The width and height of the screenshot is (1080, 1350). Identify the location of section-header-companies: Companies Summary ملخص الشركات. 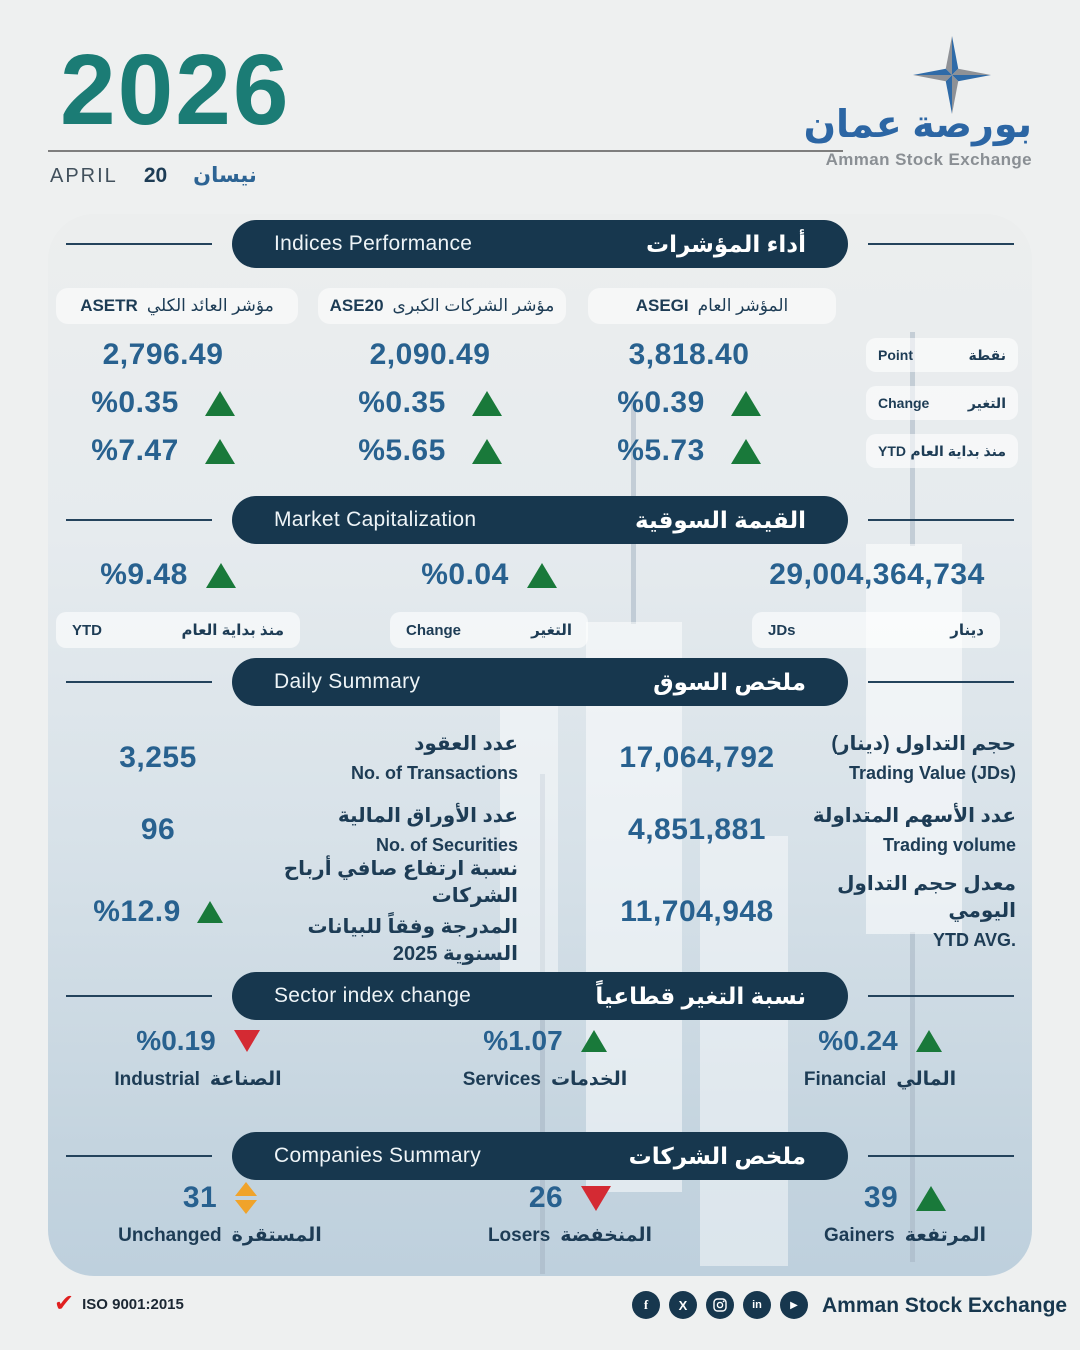
(540, 1156).